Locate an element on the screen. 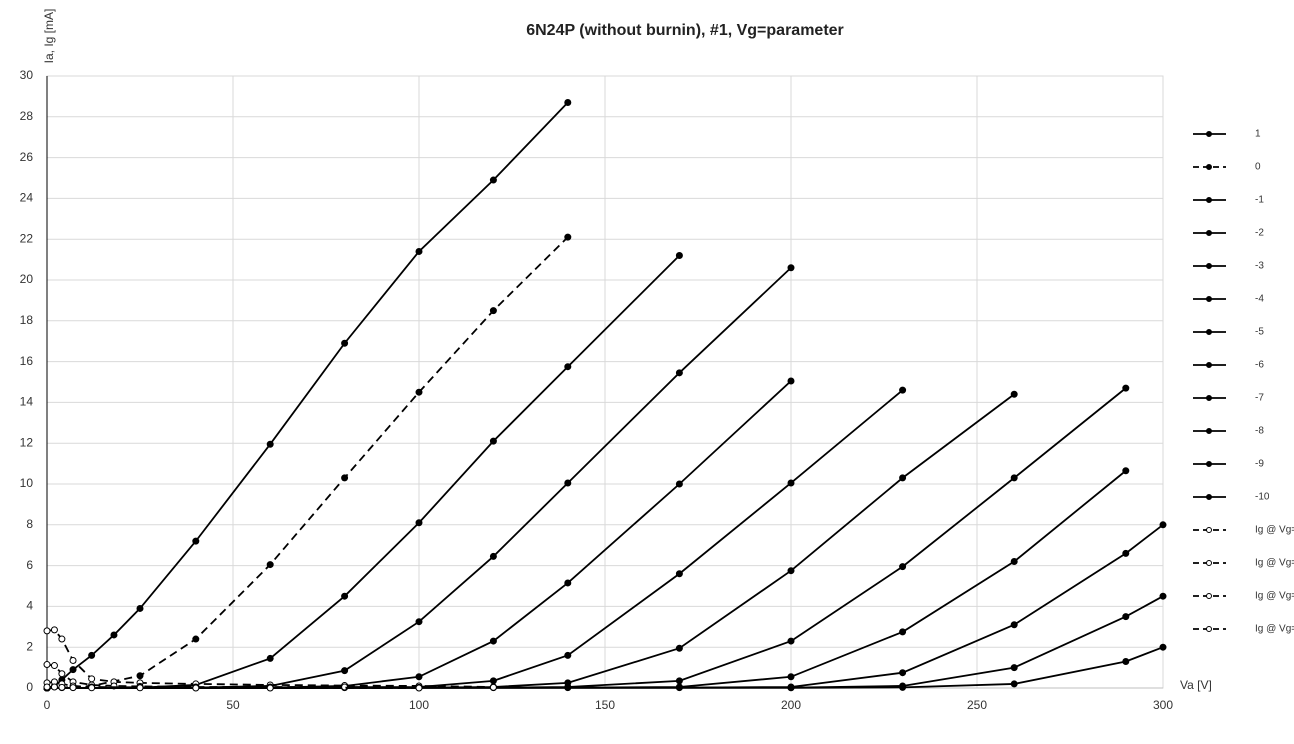  y-tick-label: 8 is located at coordinates (29, 524).